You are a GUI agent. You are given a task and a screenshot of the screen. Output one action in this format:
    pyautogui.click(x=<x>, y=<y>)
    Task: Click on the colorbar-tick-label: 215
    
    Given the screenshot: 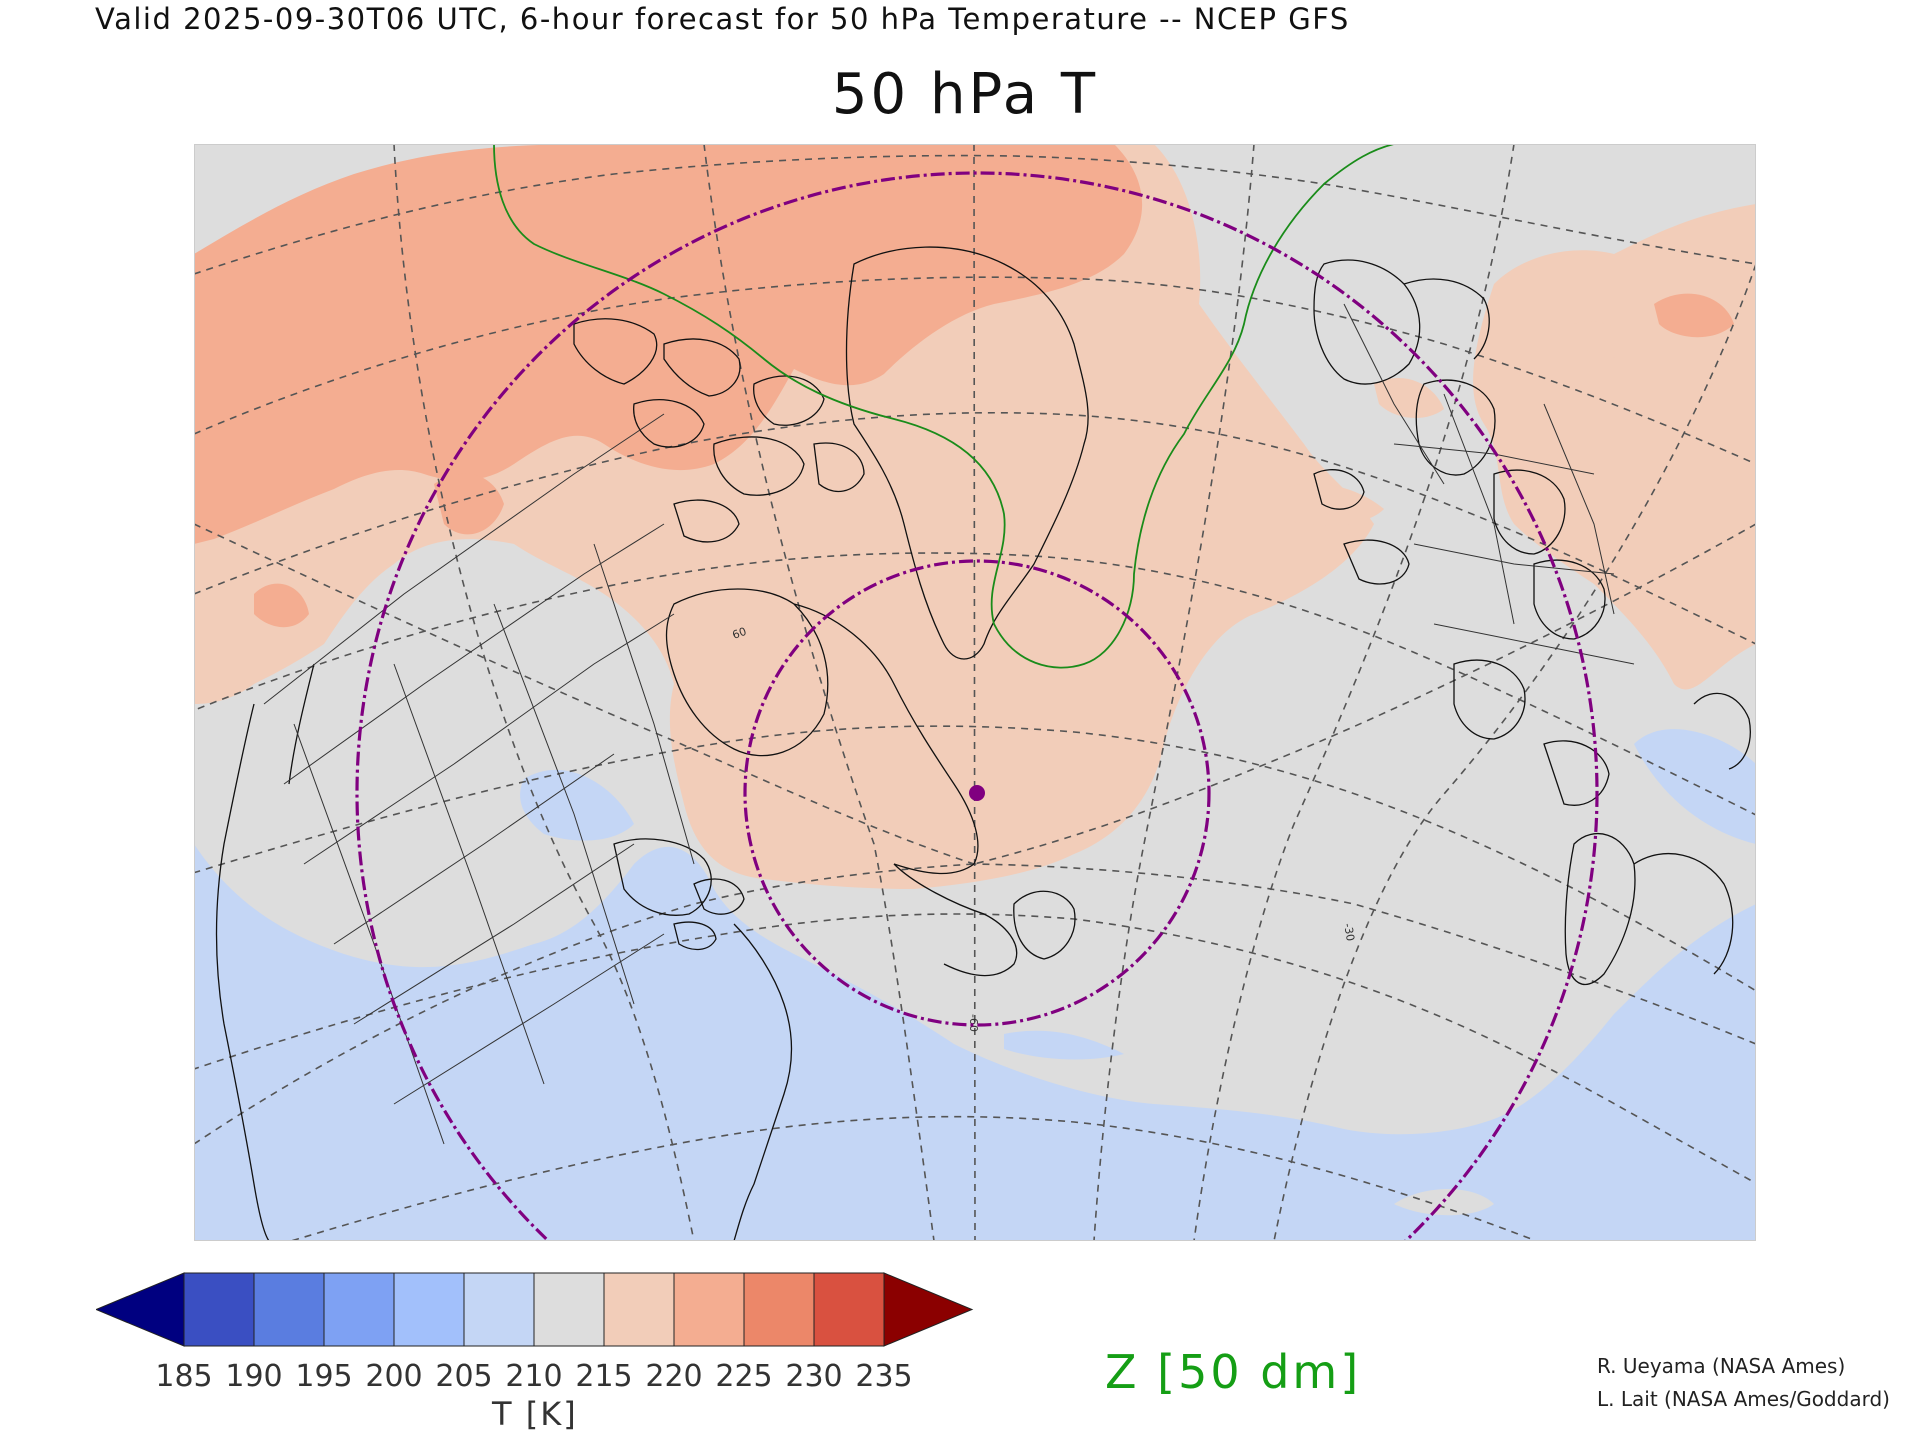 What is the action you would take?
    pyautogui.click(x=603, y=1376)
    